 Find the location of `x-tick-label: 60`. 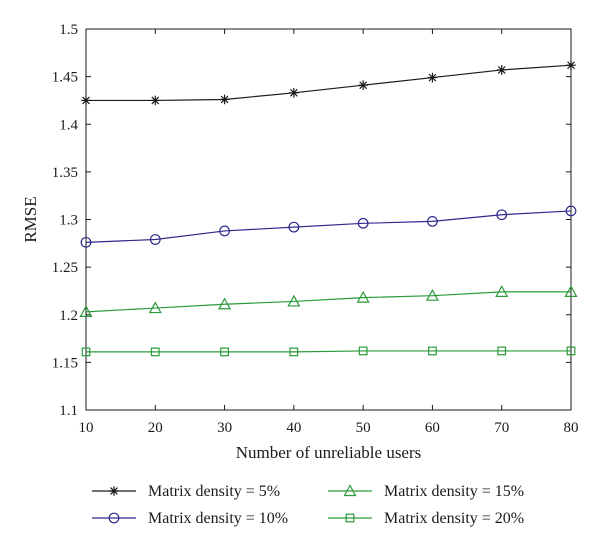

x-tick-label: 60 is located at coordinates (432, 428).